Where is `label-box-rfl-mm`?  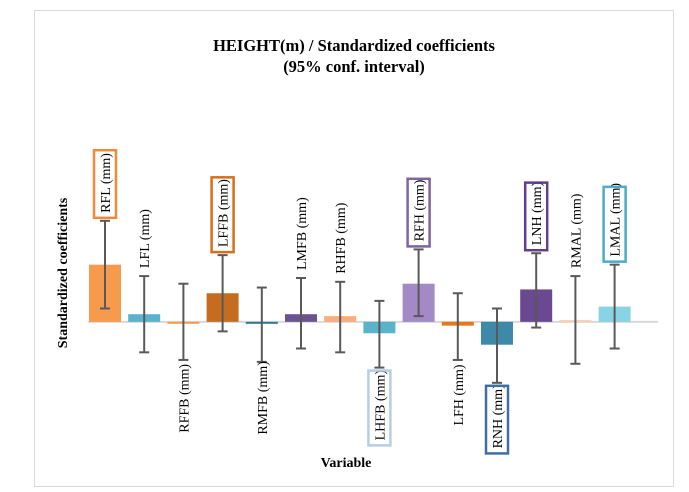 label-box-rfl-mm is located at coordinates (105, 184).